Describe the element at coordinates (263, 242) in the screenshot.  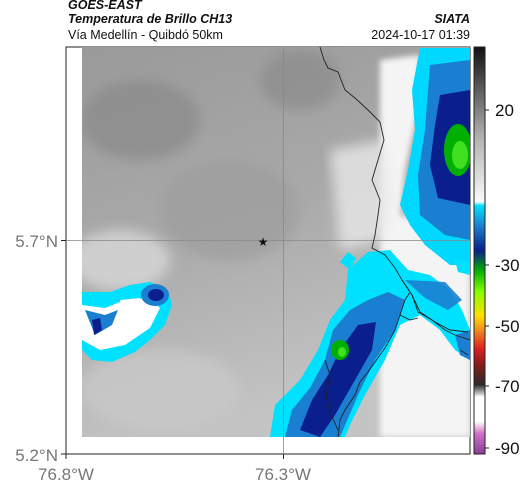
I see `city-marker-star-icon: ★` at that location.